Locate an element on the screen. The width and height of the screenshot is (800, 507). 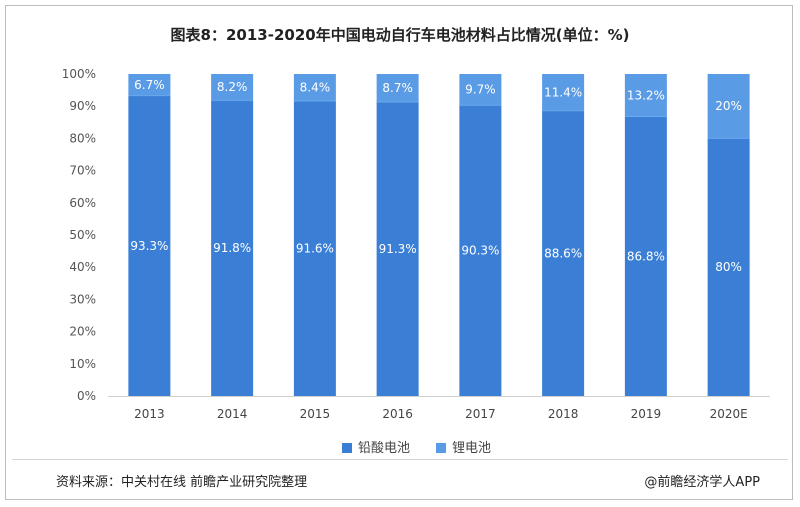
footer-divider is located at coordinates (400, 459).